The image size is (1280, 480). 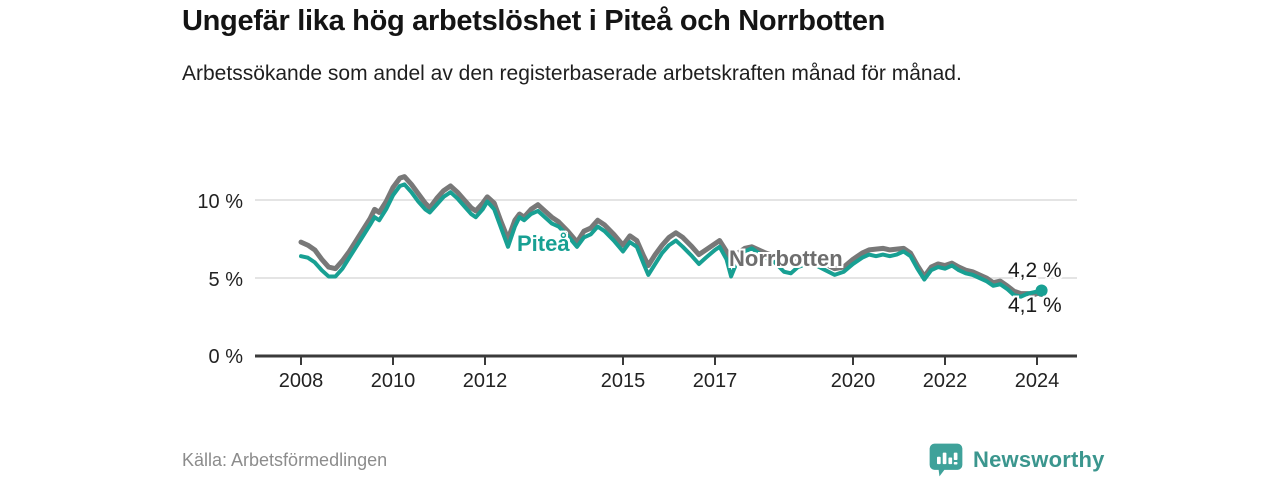 What do you see at coordinates (715, 381) in the screenshot?
I see `x-tick-label-2017: 2017` at bounding box center [715, 381].